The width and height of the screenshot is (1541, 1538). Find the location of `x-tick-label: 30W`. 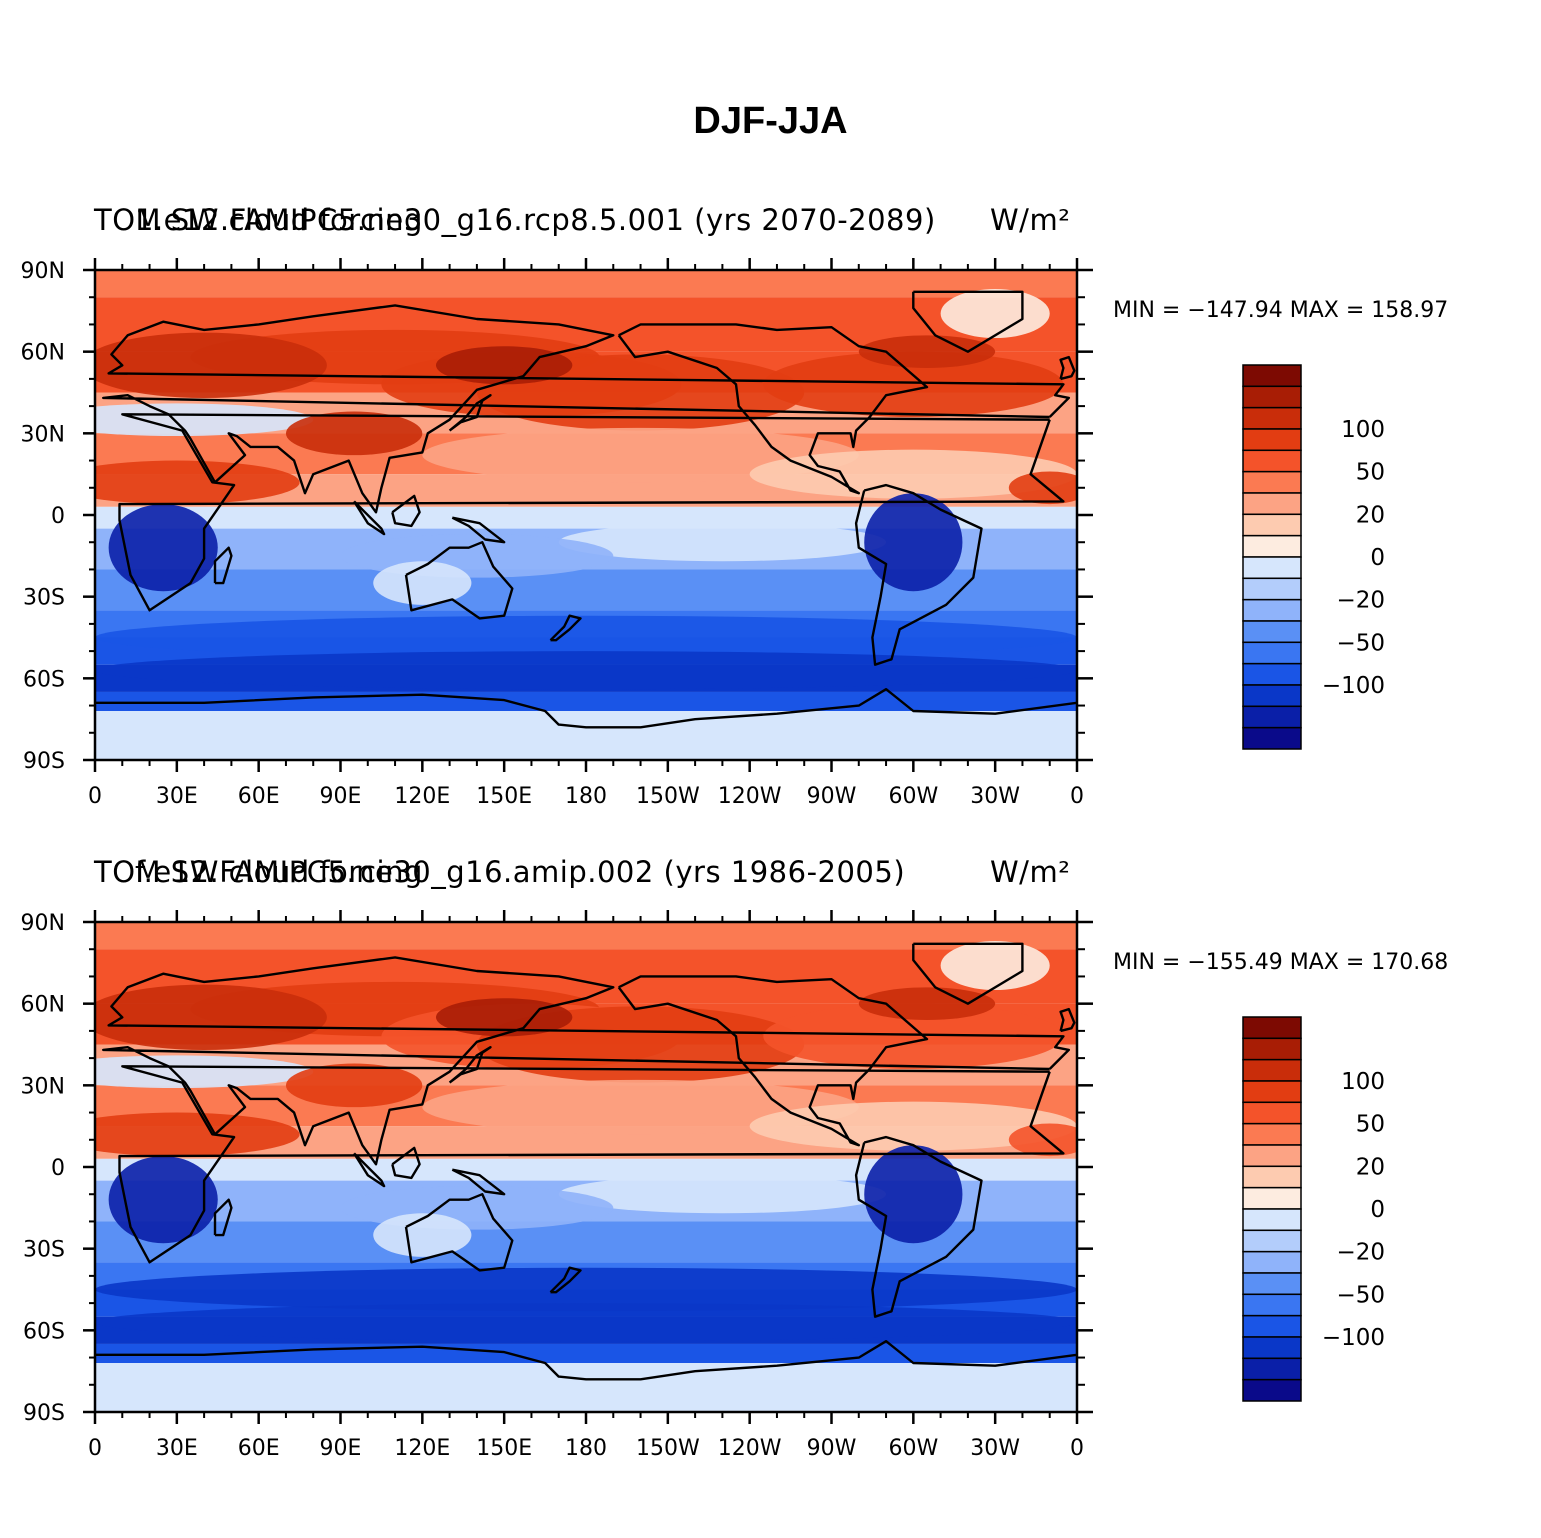

x-tick-label: 30W is located at coordinates (995, 796).